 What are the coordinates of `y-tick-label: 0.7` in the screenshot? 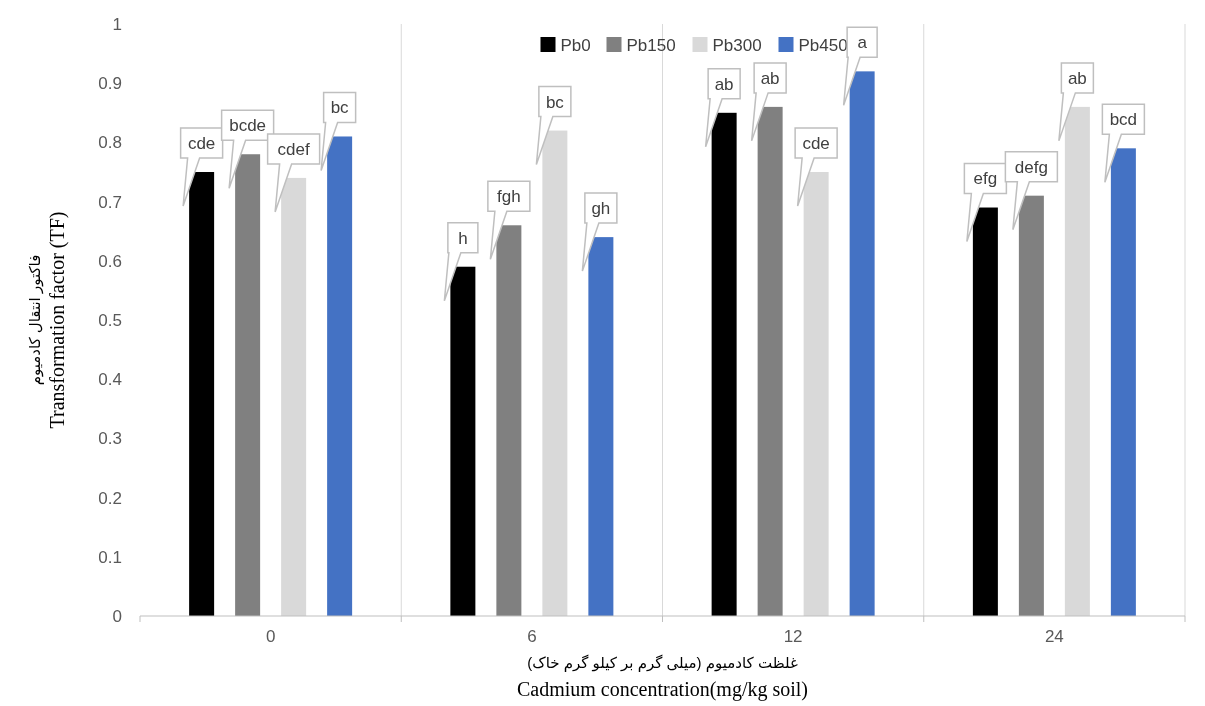 It's located at (110, 202).